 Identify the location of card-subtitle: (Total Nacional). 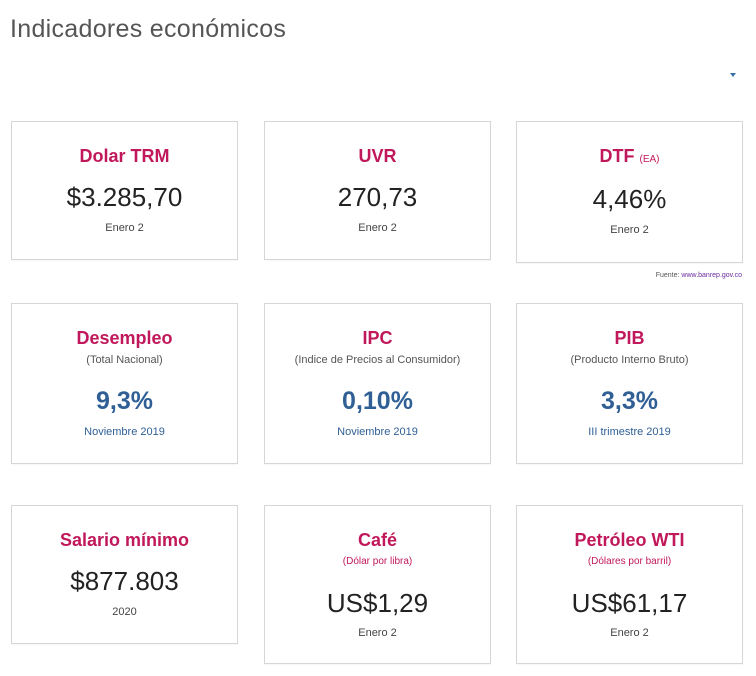
(124, 360).